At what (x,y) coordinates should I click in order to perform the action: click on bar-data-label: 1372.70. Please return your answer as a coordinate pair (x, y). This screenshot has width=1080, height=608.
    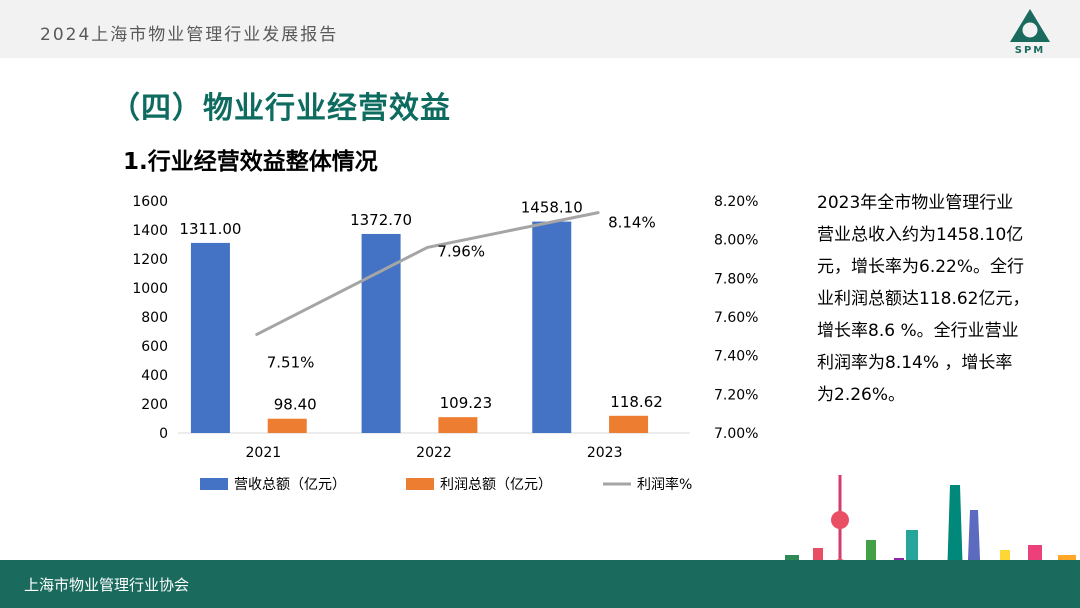
    Looking at the image, I should click on (381, 220).